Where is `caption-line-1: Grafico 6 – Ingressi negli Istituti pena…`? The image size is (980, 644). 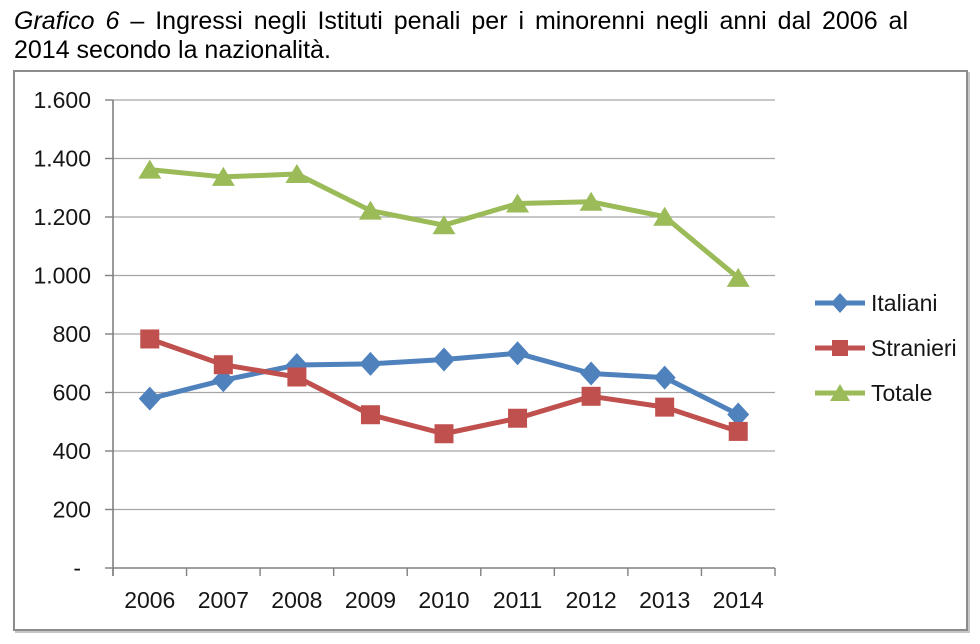
caption-line-1: Grafico 6 – Ingressi negli Istituti pena… is located at coordinates (491, 21).